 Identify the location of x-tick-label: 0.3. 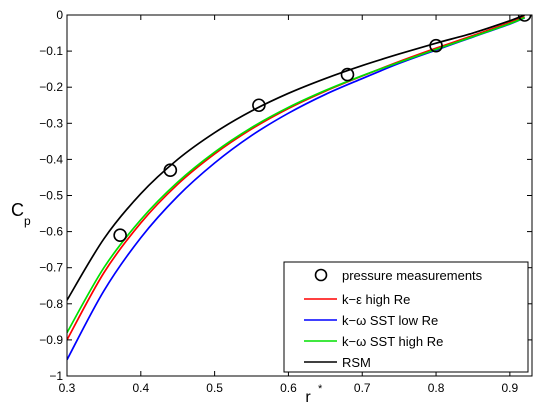
(67, 388).